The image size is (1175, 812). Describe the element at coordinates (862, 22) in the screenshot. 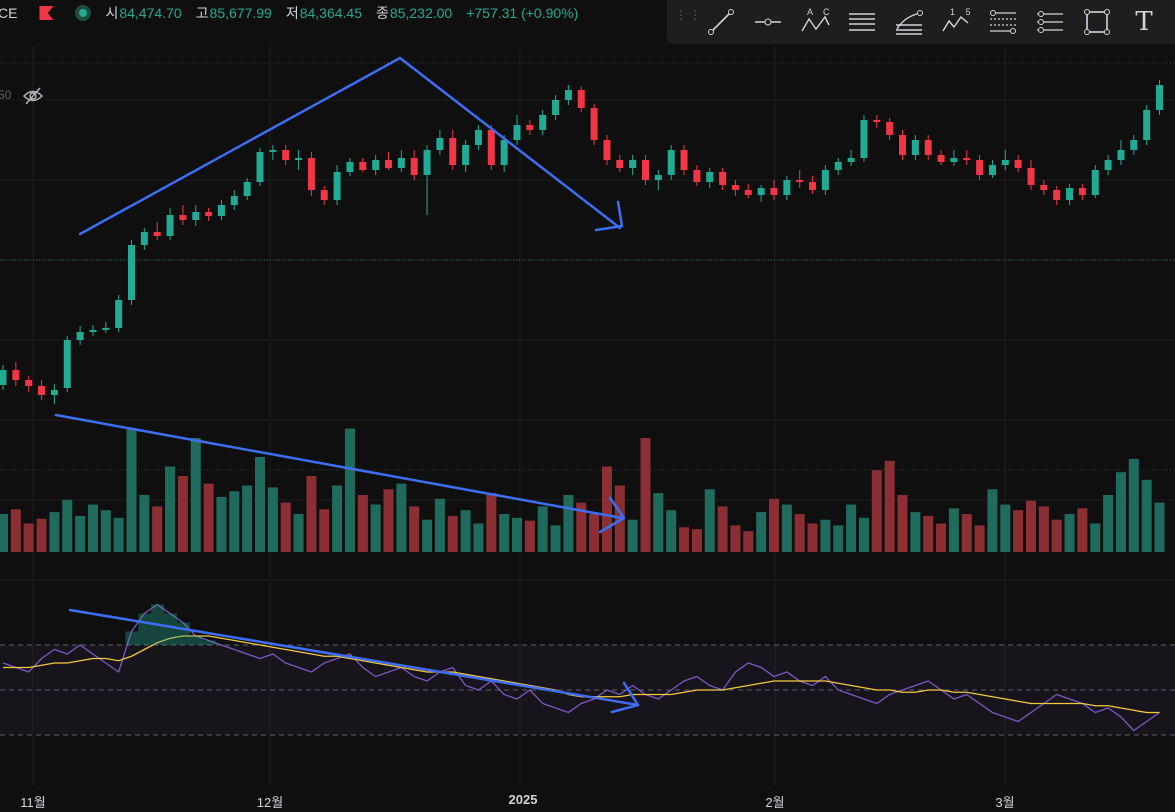

I see `parallel-channel-icon` at that location.